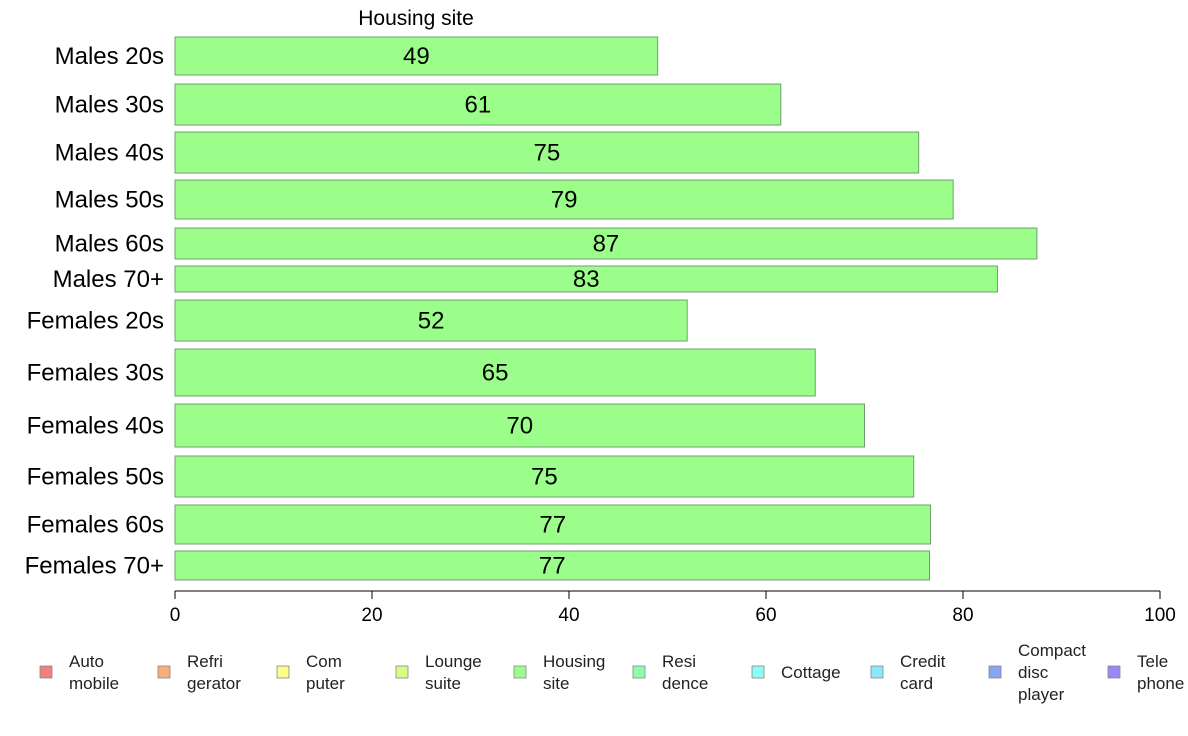 Image resolution: width=1188 pixels, height=736 pixels. I want to click on legend-label: Lounge suite, so click(453, 672).